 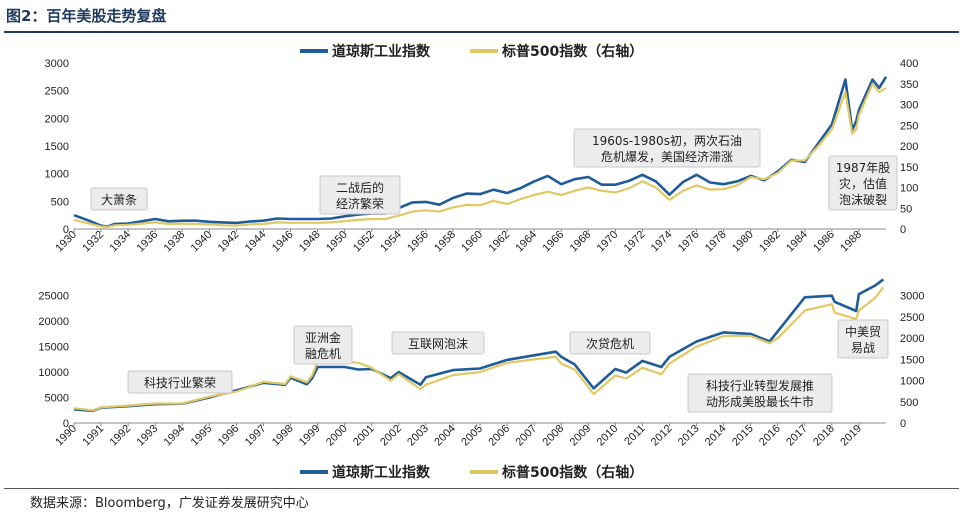 I want to click on x-tick-label: 1958, so click(x=445, y=242).